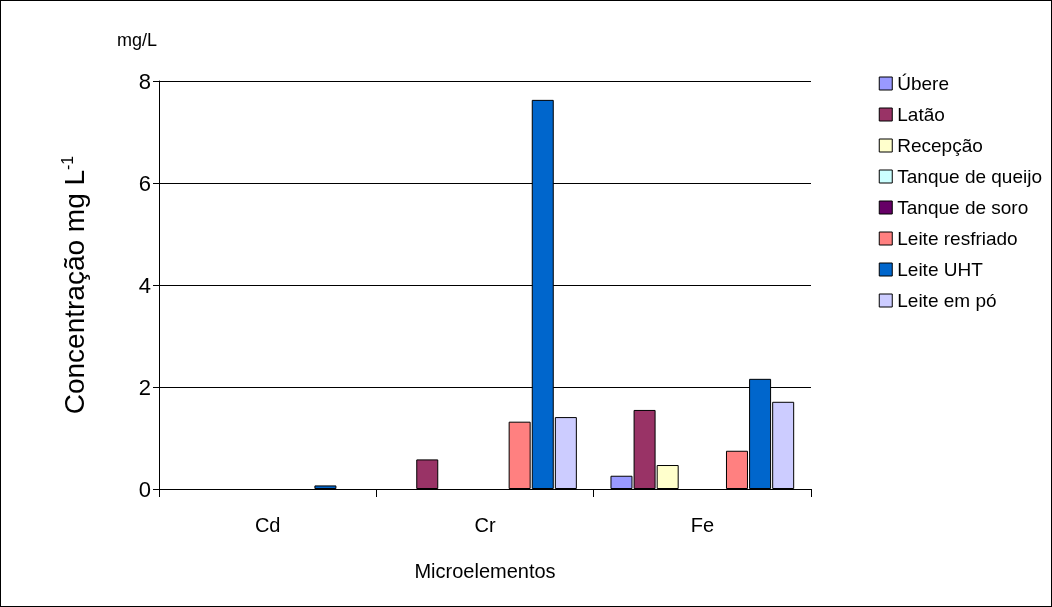  I want to click on x-tick-label: Cd, so click(267, 525).